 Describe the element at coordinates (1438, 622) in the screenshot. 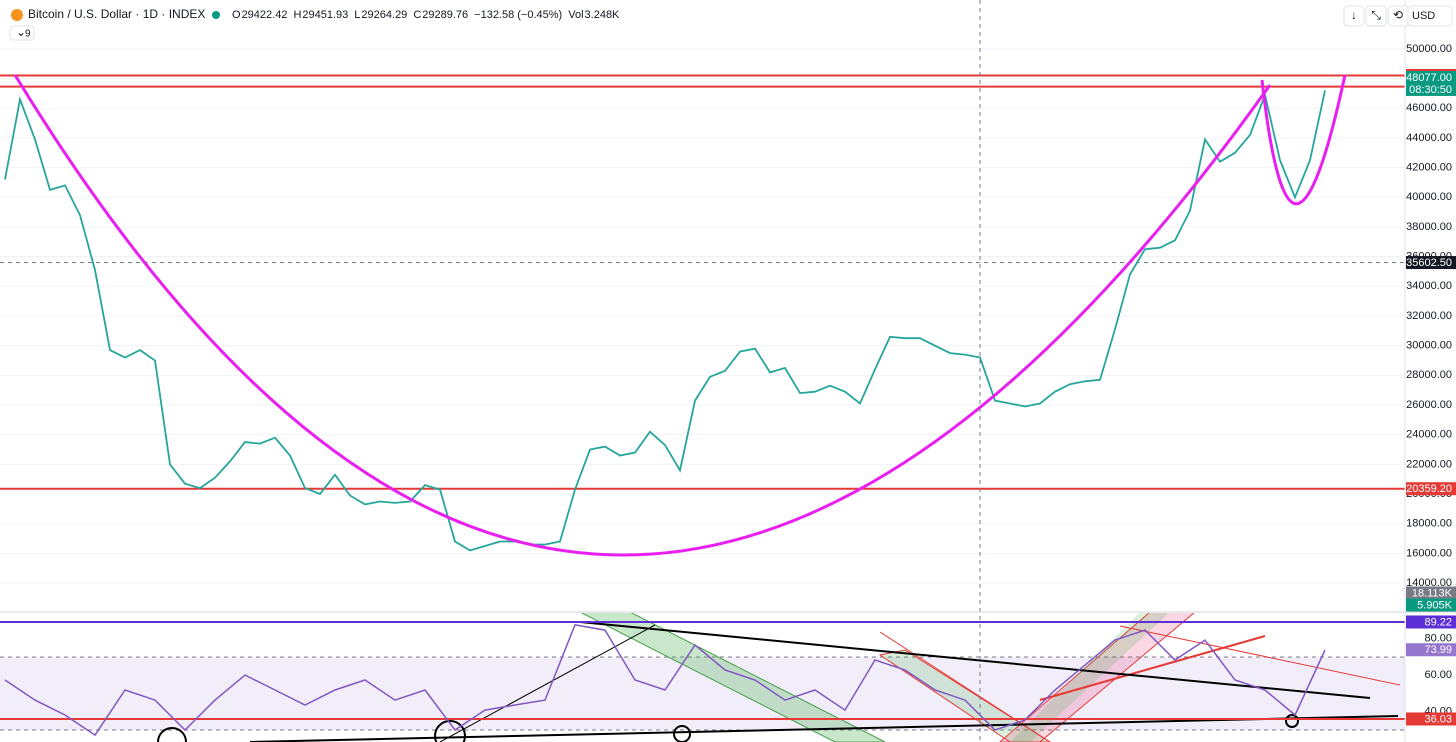

I see `level-label: 89.22` at that location.